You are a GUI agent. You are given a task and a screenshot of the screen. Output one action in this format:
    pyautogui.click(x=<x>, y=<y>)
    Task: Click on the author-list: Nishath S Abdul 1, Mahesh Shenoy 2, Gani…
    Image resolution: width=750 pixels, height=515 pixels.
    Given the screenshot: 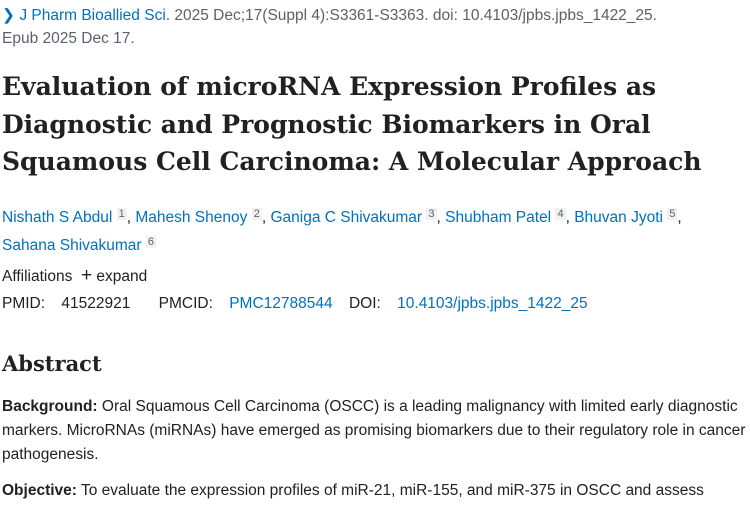 What is the action you would take?
    pyautogui.click(x=342, y=231)
    